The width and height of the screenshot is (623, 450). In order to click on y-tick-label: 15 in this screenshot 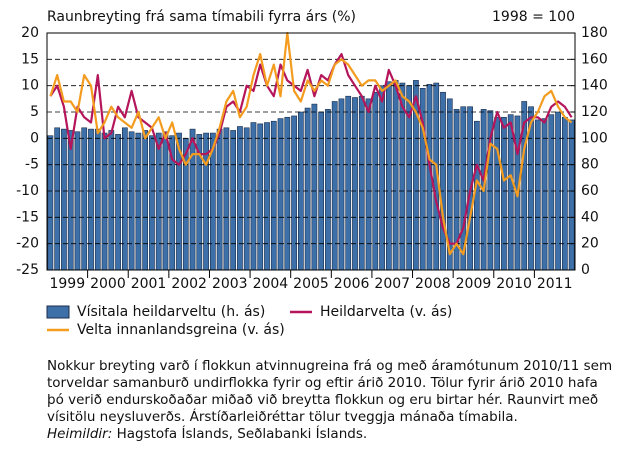, I will do `click(30, 59)`.